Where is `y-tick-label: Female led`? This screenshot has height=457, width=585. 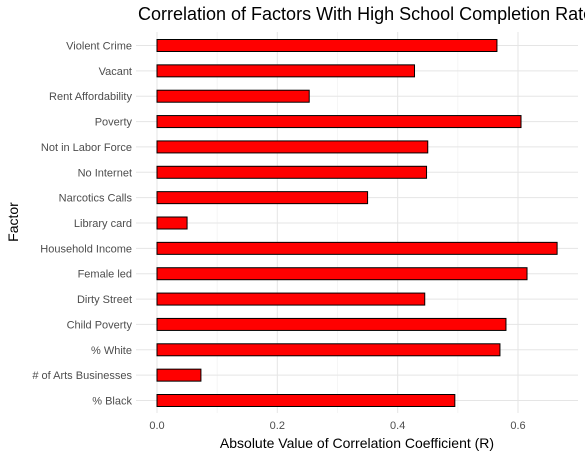
y-tick-label: Female led is located at coordinates (105, 275).